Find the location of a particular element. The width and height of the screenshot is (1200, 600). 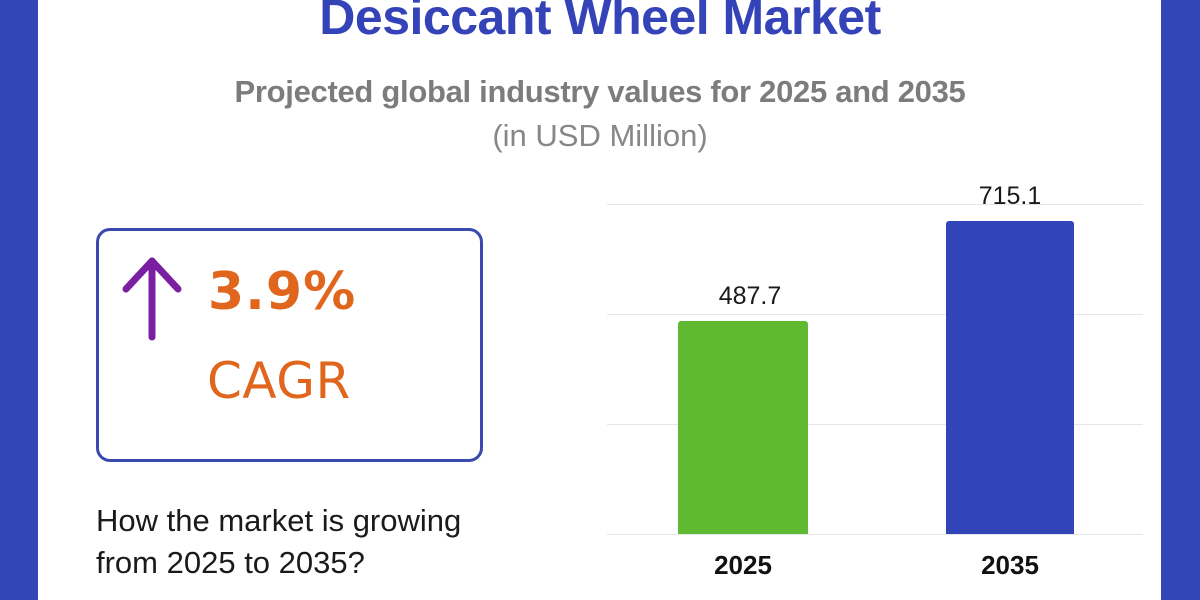

category-label: 2025 is located at coordinates (743, 565).